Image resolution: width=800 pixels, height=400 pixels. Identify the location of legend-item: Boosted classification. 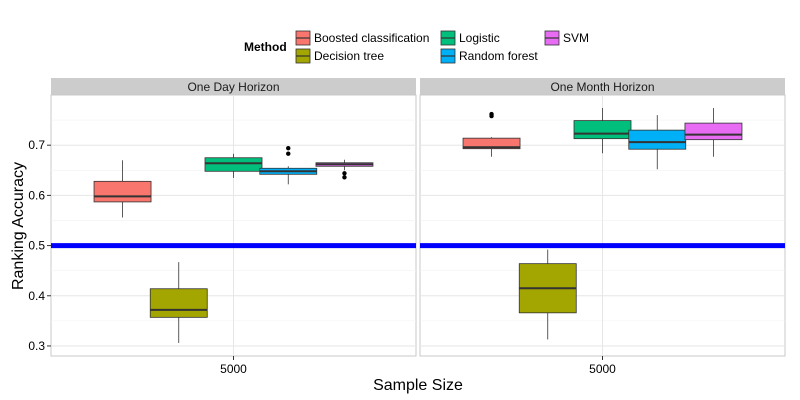
(361, 38).